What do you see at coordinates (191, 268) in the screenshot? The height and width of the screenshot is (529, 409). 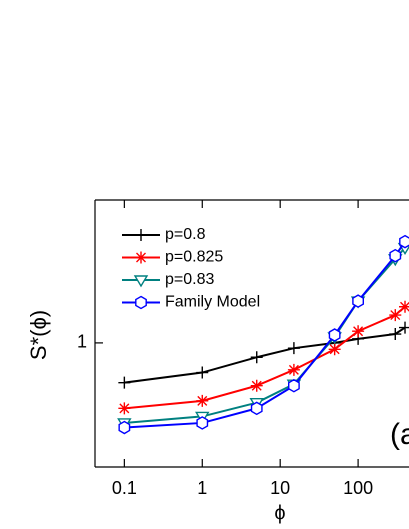 I see `legend: p=0.8 p=0.825 p=0.83 Family Model` at bounding box center [191, 268].